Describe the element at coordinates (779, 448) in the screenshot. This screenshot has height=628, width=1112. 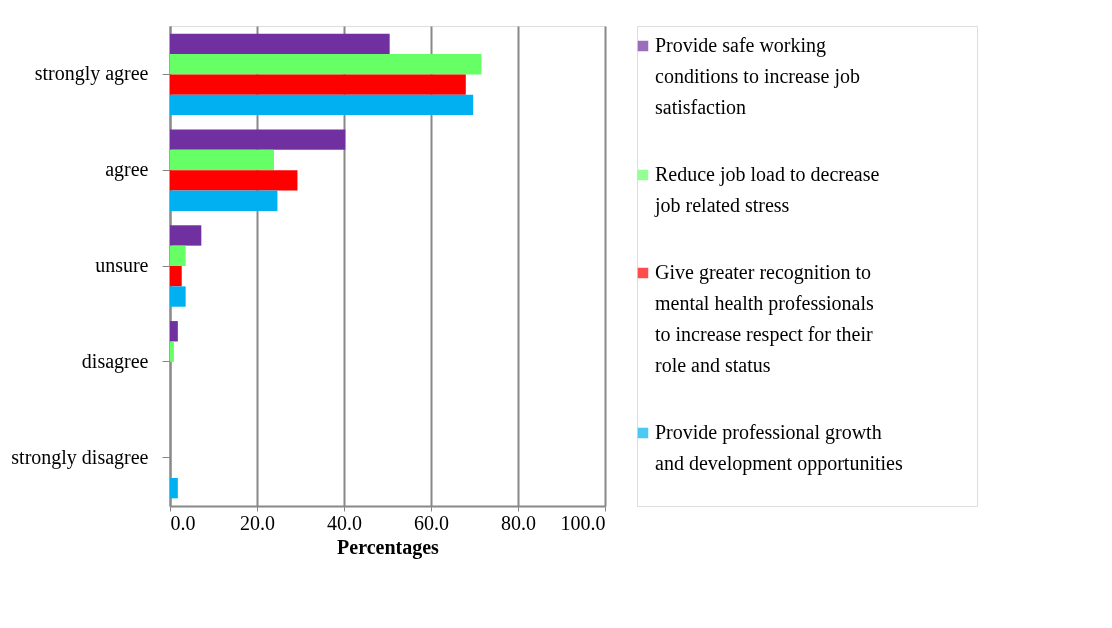
I see `legend-label: Provide professional growth and development opportunities` at that location.